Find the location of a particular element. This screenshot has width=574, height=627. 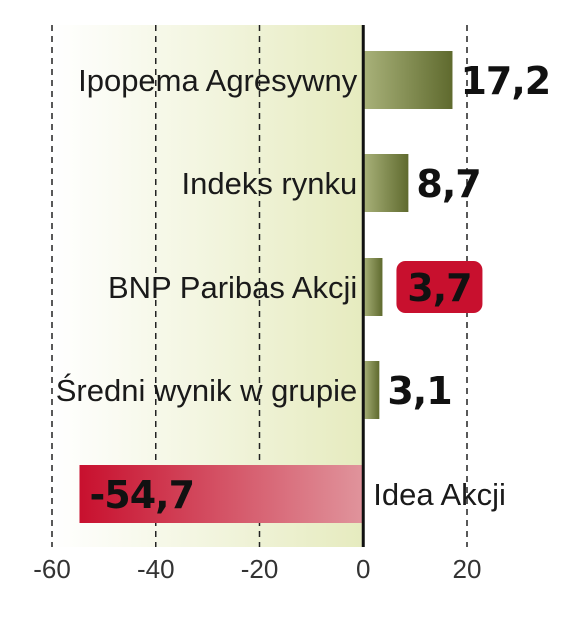

value-label: -54,7 is located at coordinates (141, 495).